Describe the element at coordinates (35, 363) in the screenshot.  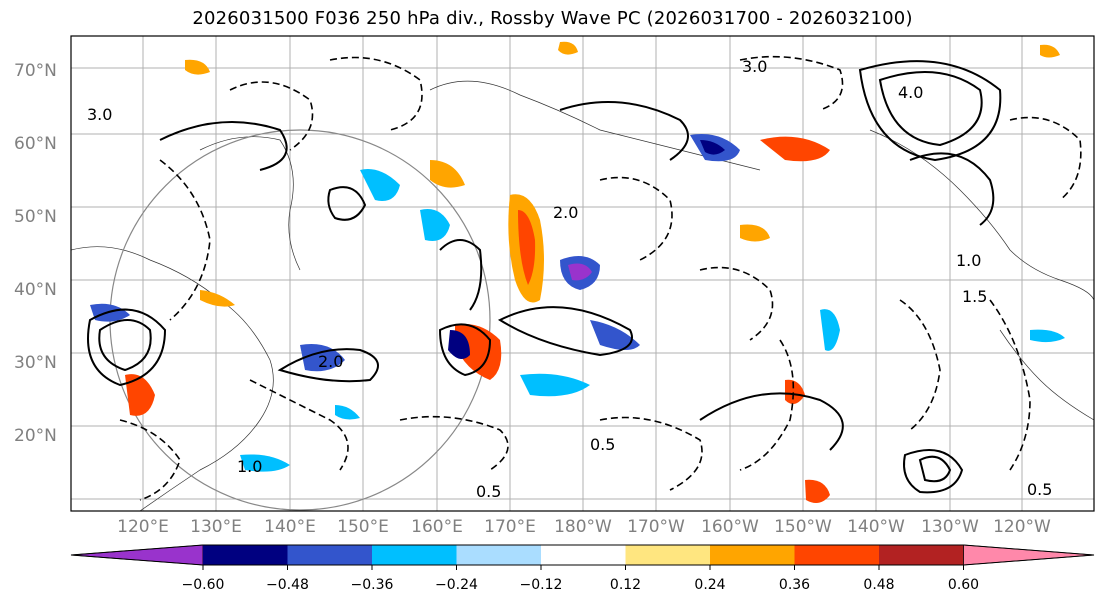
I see `lat-label-30: 30°N` at that location.